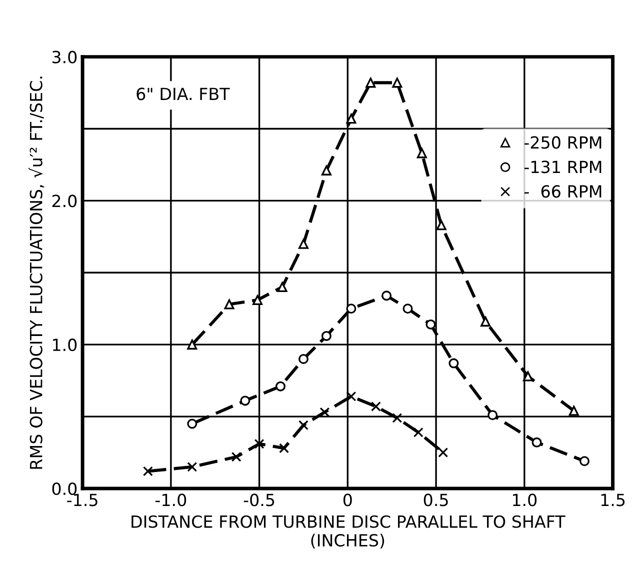 The image size is (635, 568). I want to click on y-axis-title: RMS OF VELOCITY FLUCTUATIONS, √u′² FT./SEC., so click(36, 272).